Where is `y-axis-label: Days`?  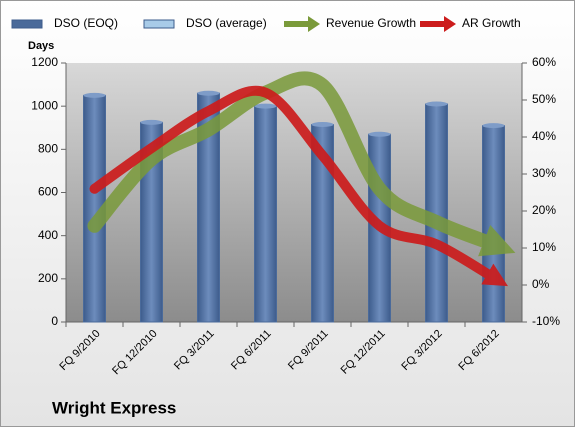 y-axis-label: Days is located at coordinates (41, 46).